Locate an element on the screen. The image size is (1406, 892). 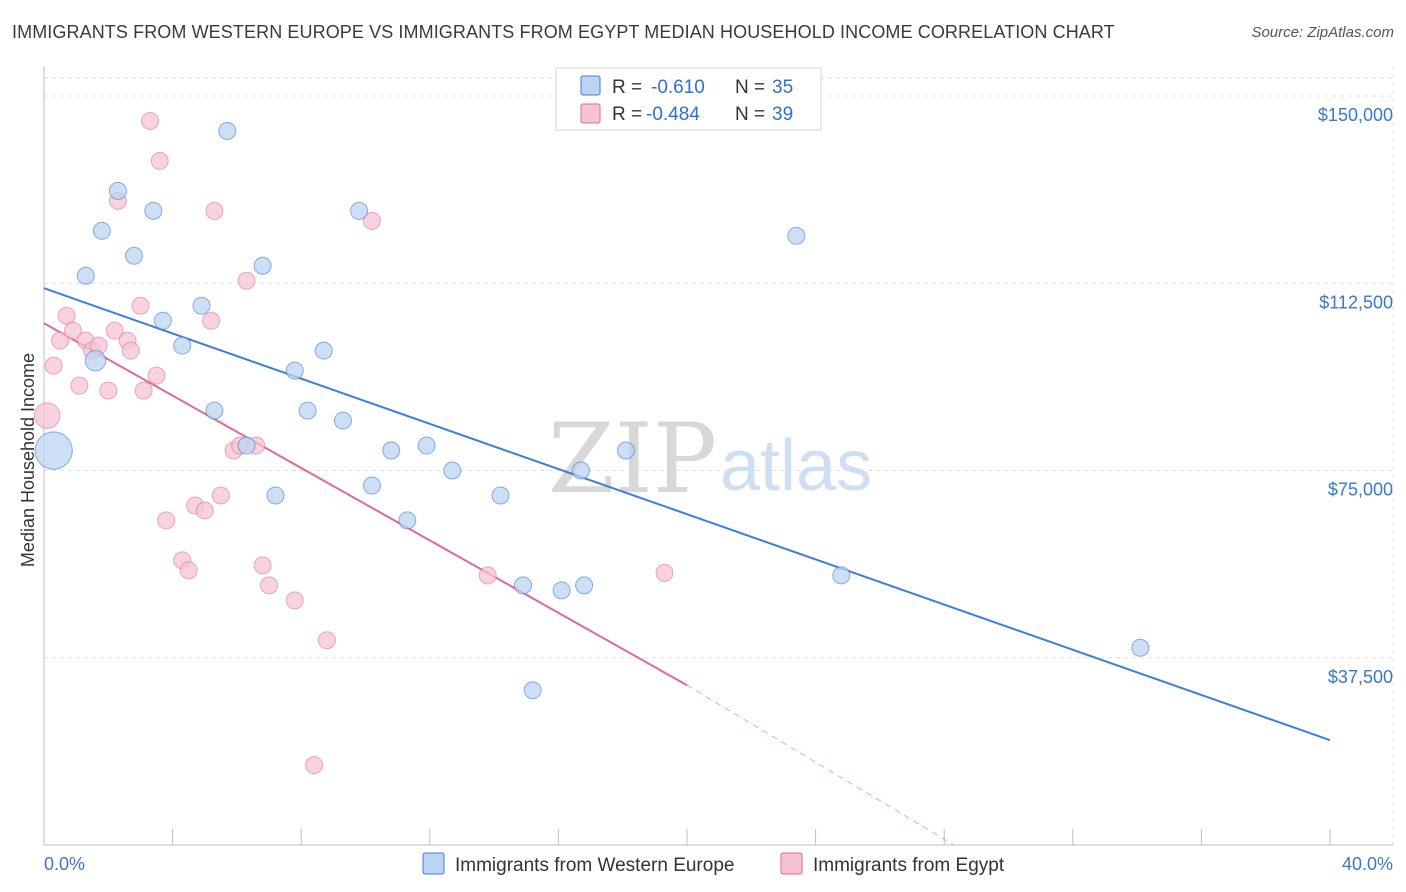
stats-r-label-2: R = is located at coordinates (627, 114).